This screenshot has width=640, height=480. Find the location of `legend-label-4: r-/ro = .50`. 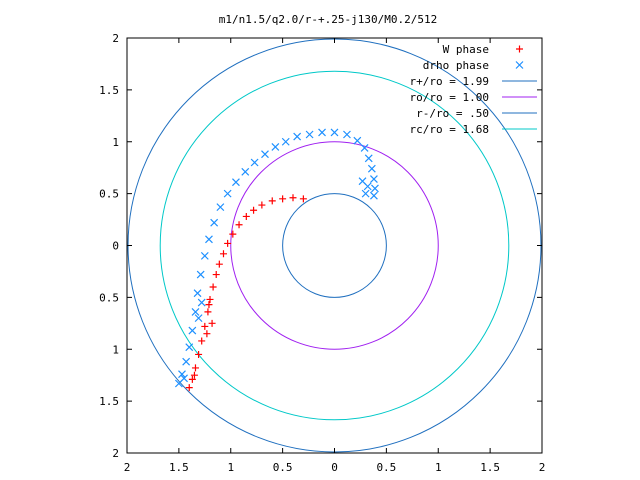

legend-label-4: r-/ro = .50 is located at coordinates (452, 113).